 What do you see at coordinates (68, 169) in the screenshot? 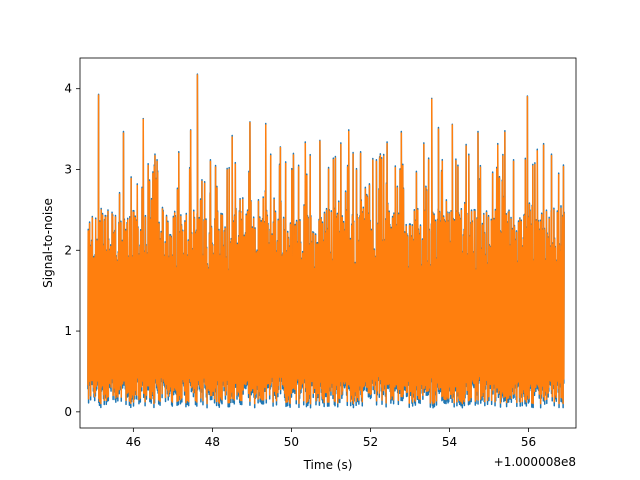
I see `y-tick-label: 3` at bounding box center [68, 169].